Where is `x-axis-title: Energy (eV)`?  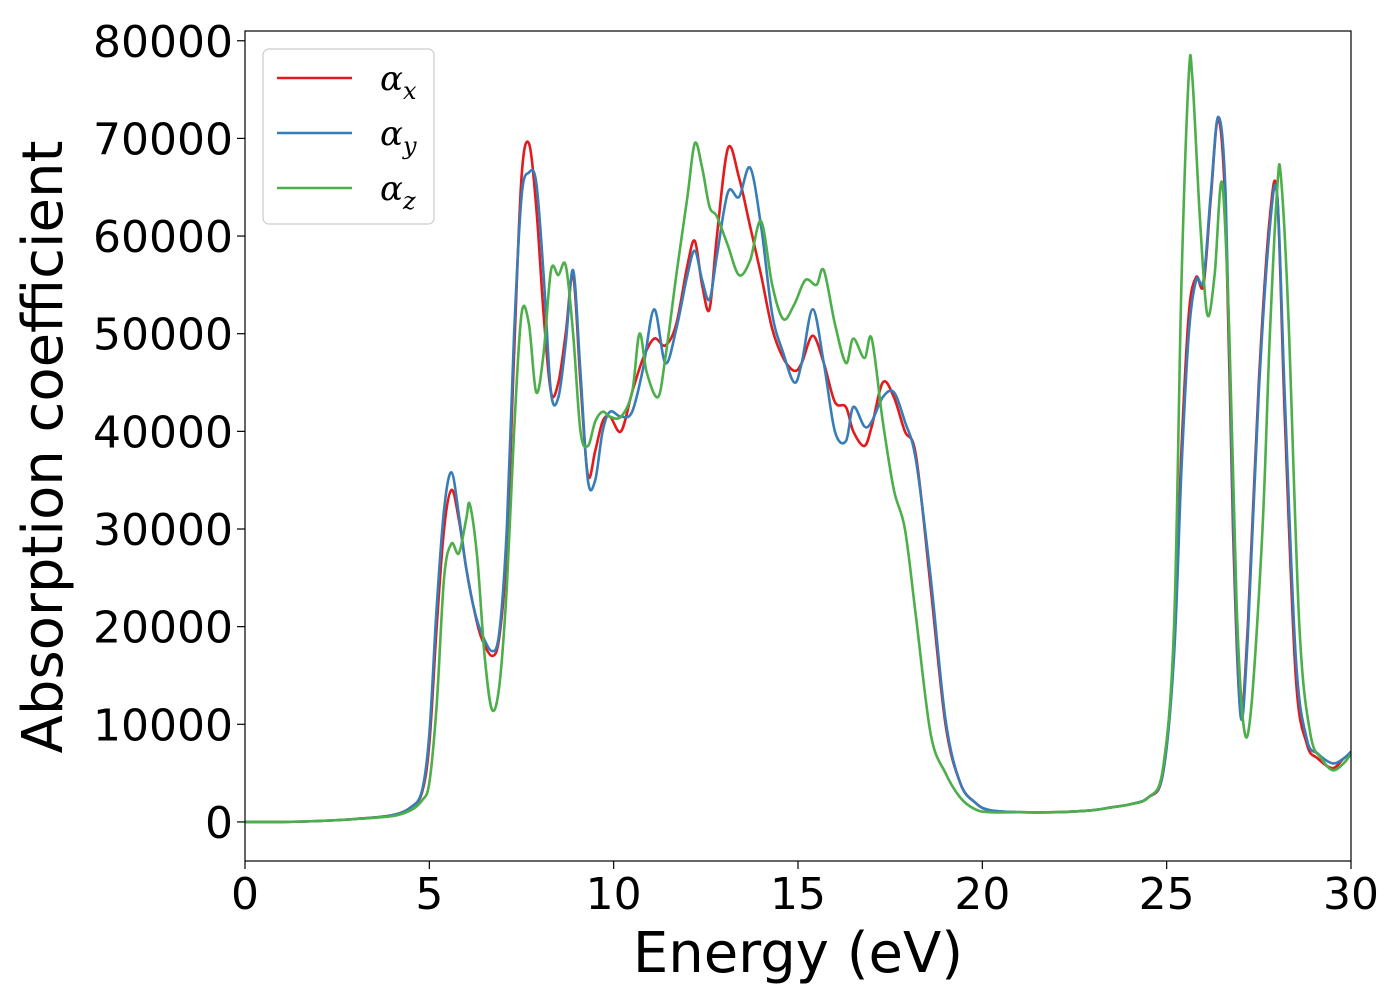 x-axis-title: Energy (eV) is located at coordinates (798, 953).